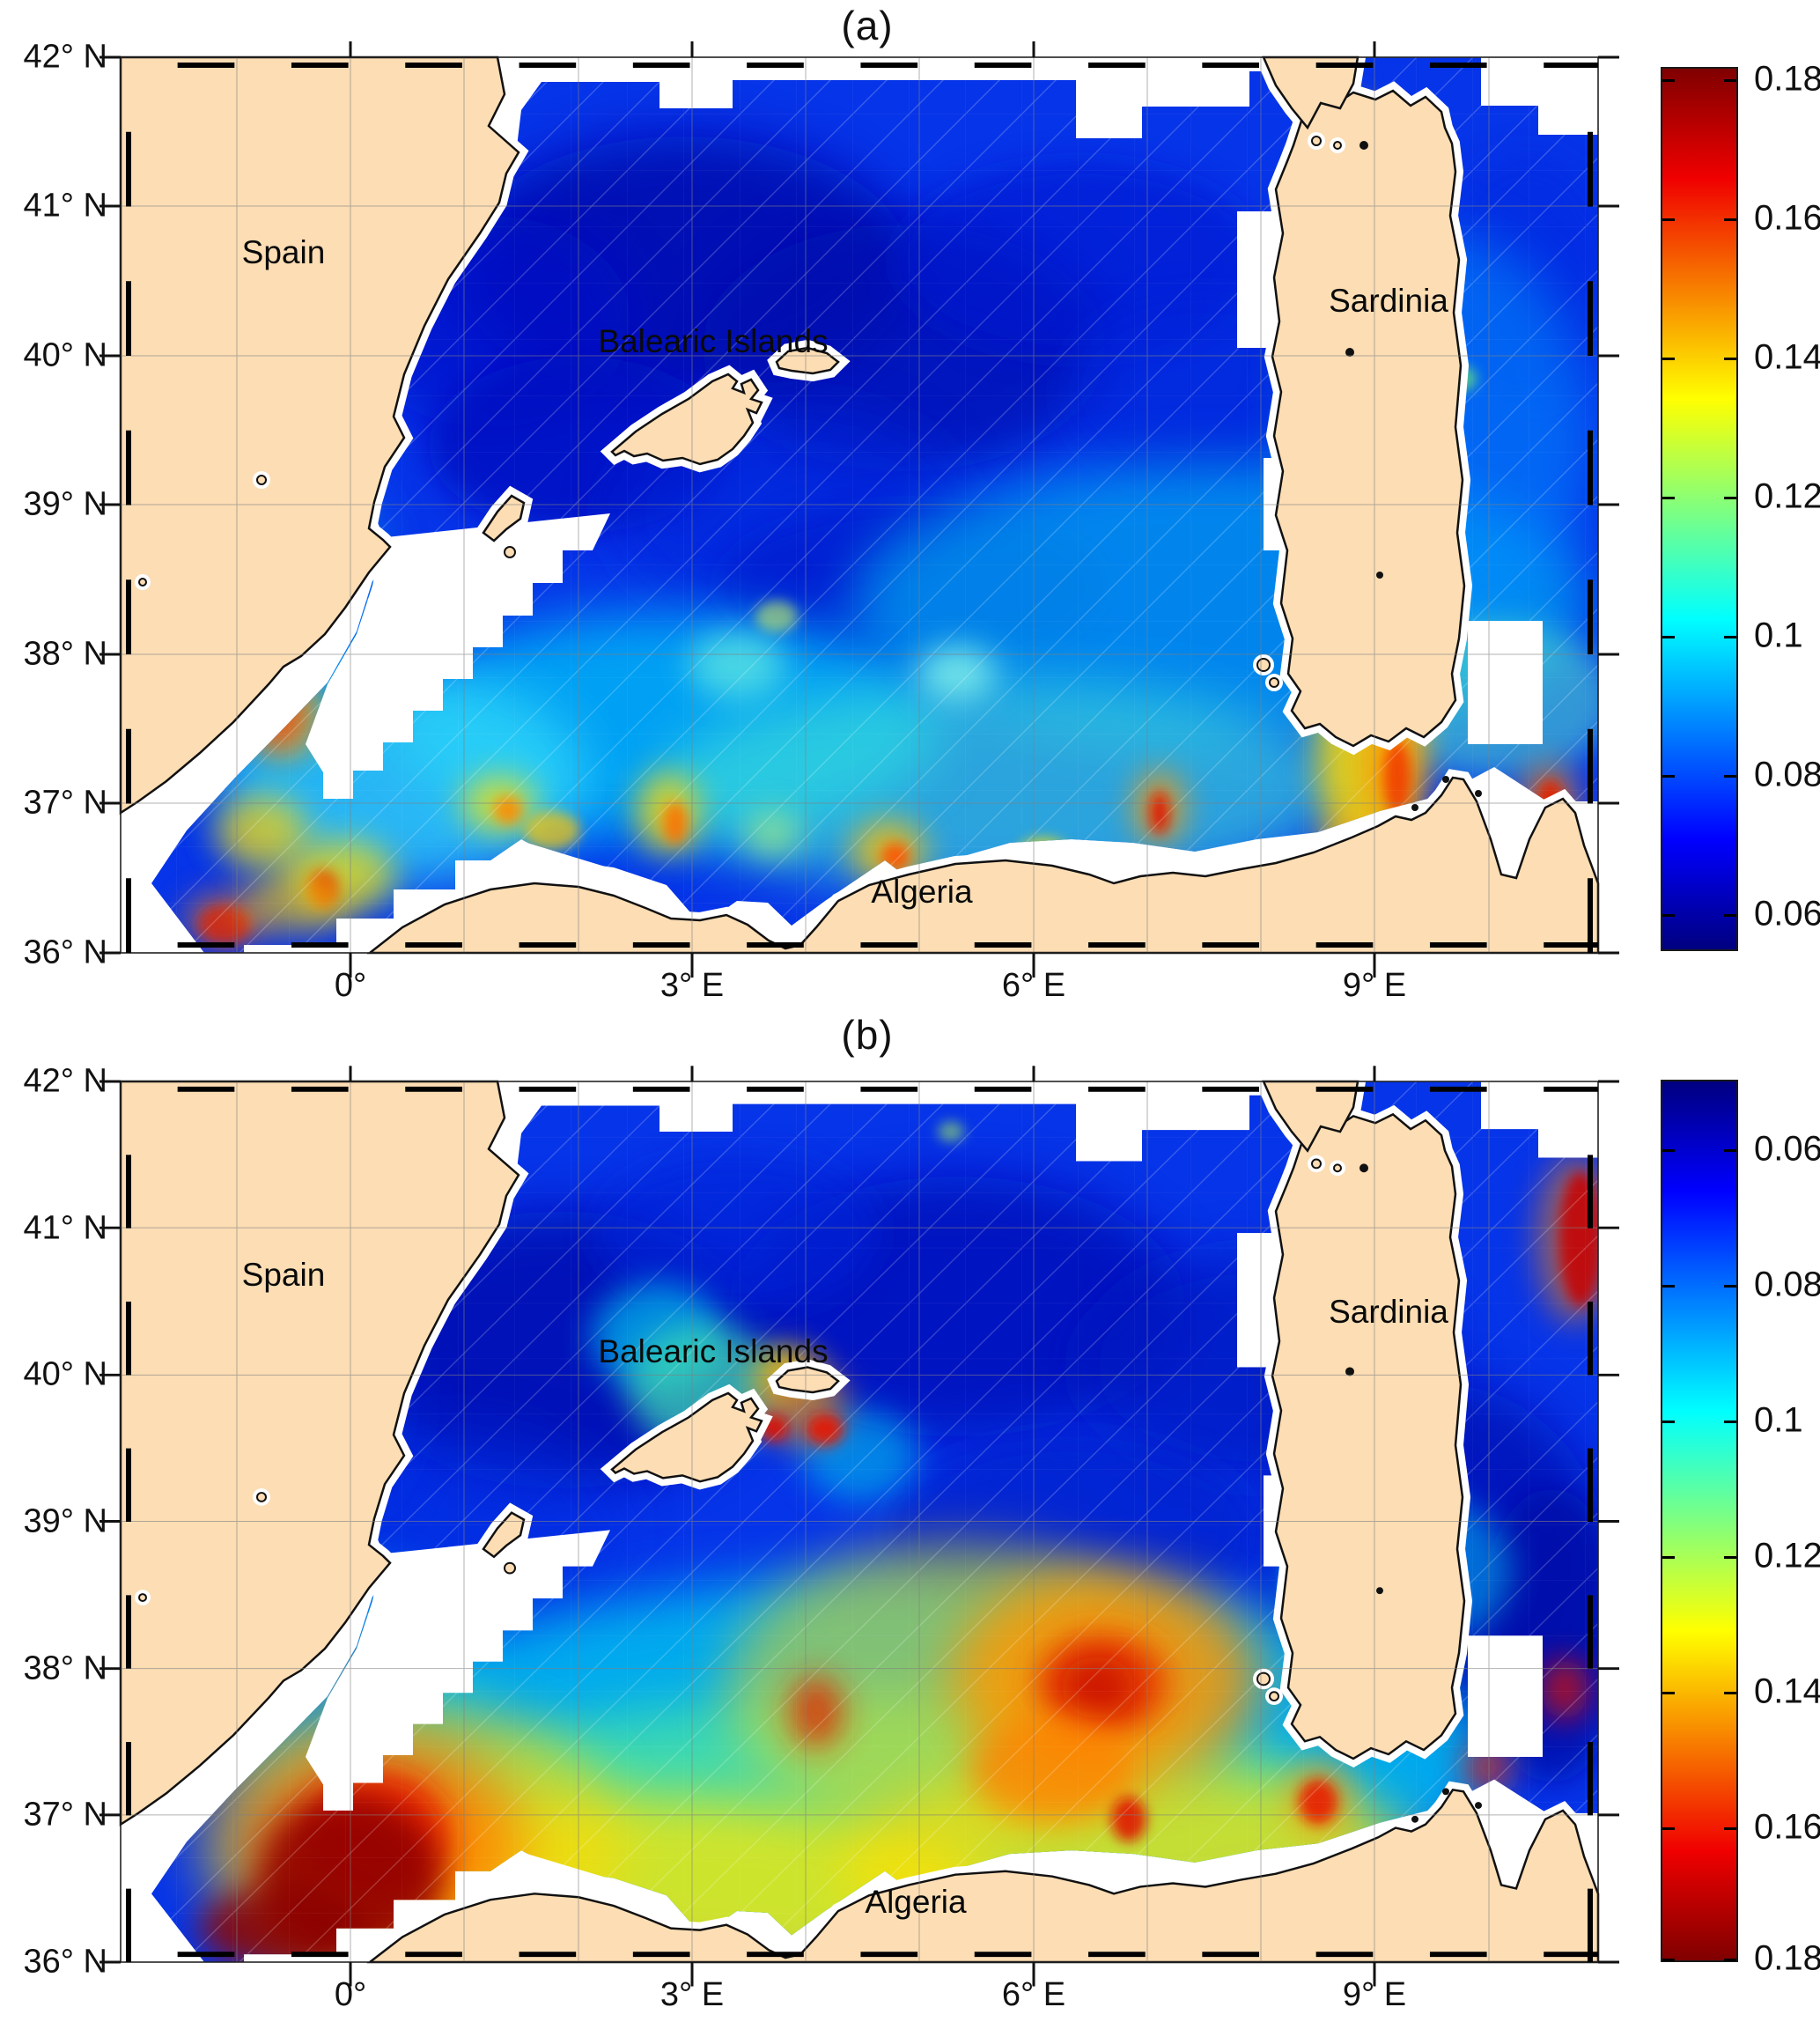  What do you see at coordinates (1778, 636) in the screenshot?
I see `colorbar-a-tick: 0.1` at bounding box center [1778, 636].